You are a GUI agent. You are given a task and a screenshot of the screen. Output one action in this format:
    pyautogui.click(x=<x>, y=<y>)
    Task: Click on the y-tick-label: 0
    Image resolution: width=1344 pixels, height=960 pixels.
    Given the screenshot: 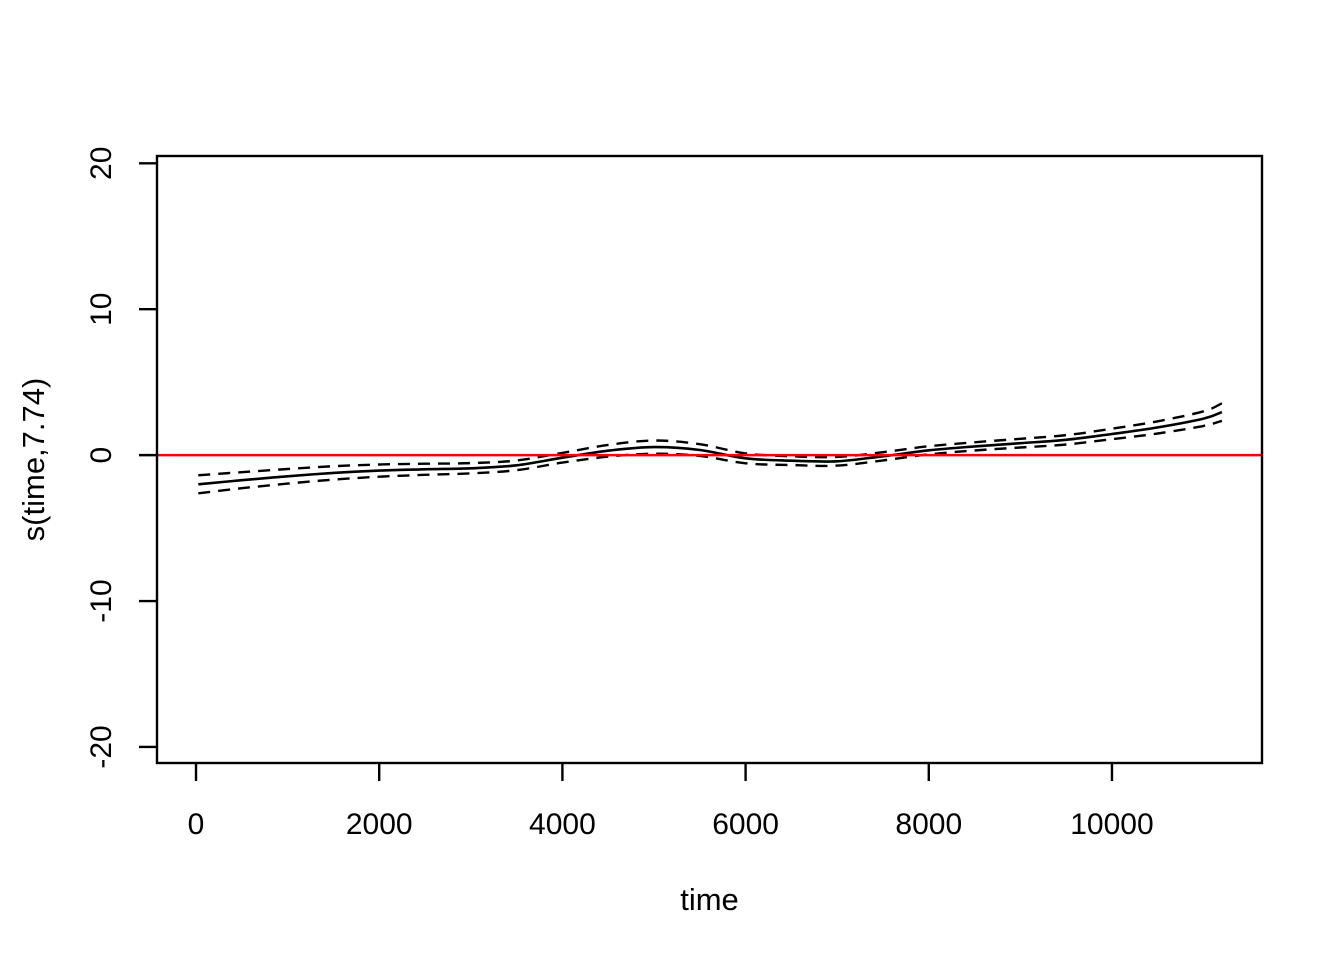 What is the action you would take?
    pyautogui.click(x=101, y=455)
    